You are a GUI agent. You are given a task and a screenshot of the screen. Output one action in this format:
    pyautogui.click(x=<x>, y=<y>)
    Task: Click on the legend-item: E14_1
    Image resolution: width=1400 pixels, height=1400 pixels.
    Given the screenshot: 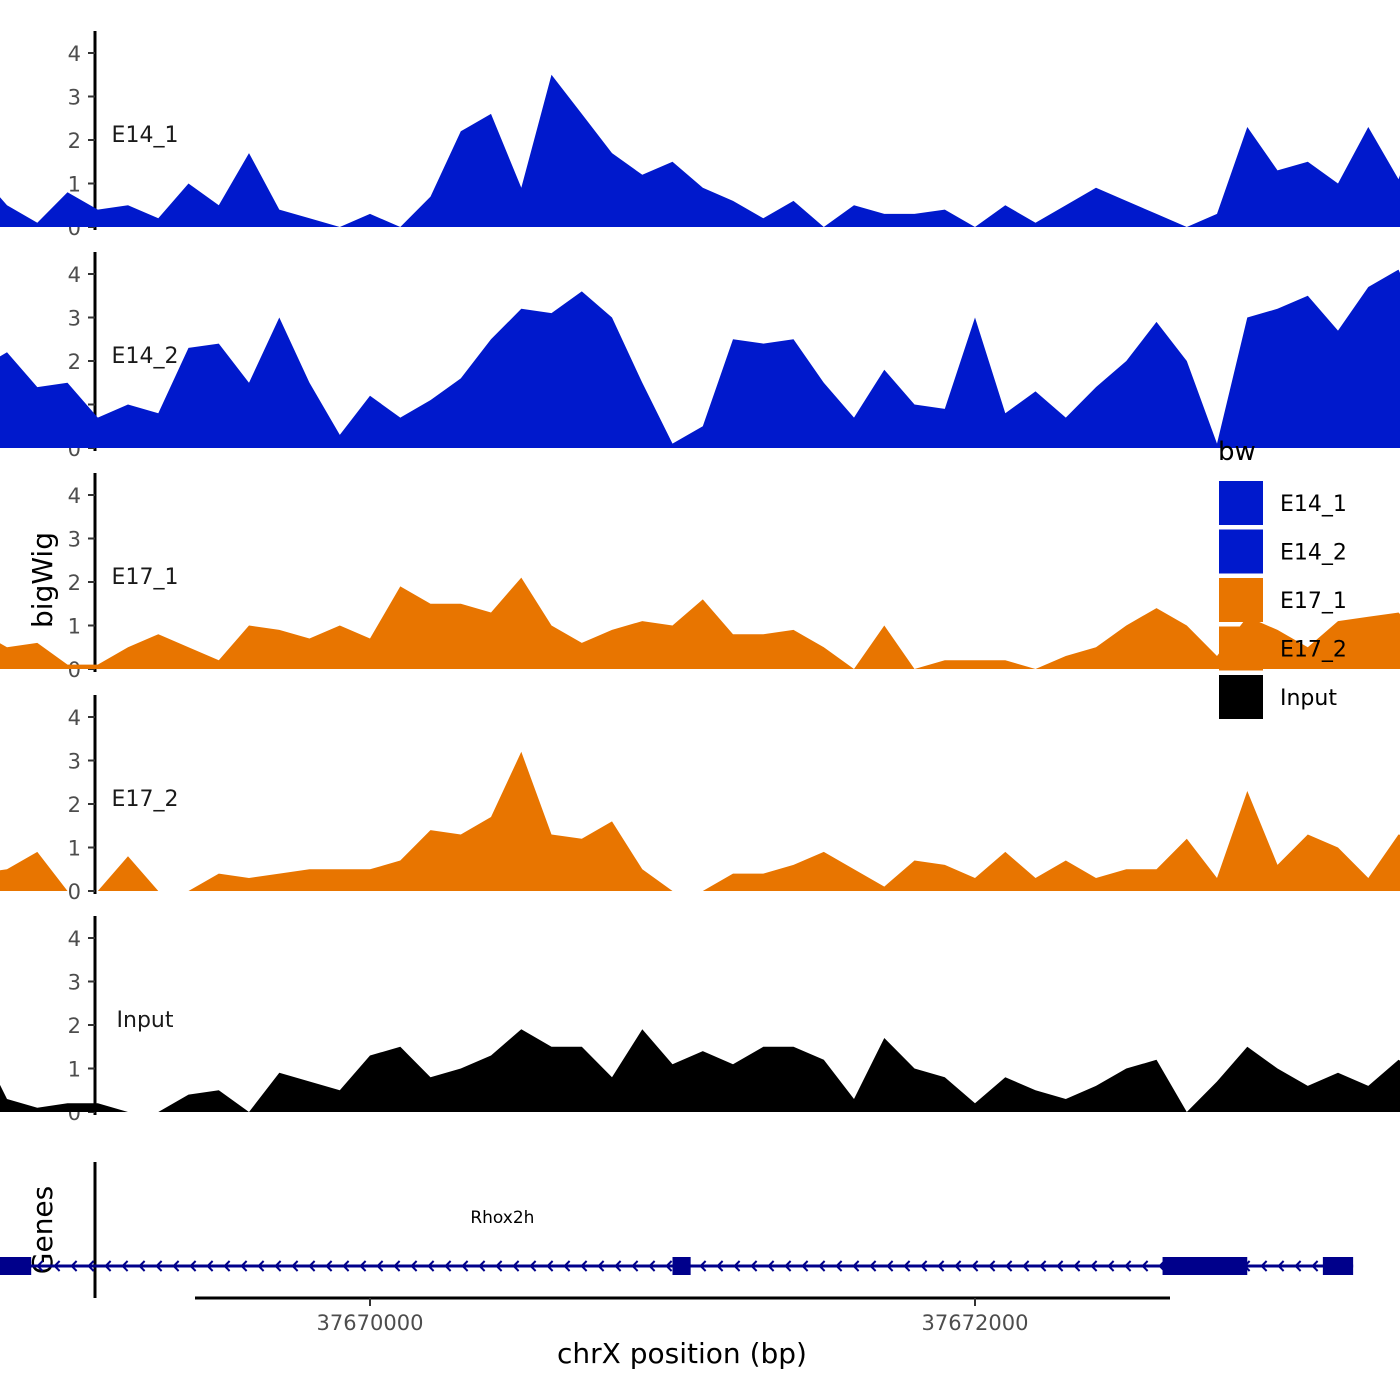 What is the action you would take?
    pyautogui.click(x=1283, y=503)
    